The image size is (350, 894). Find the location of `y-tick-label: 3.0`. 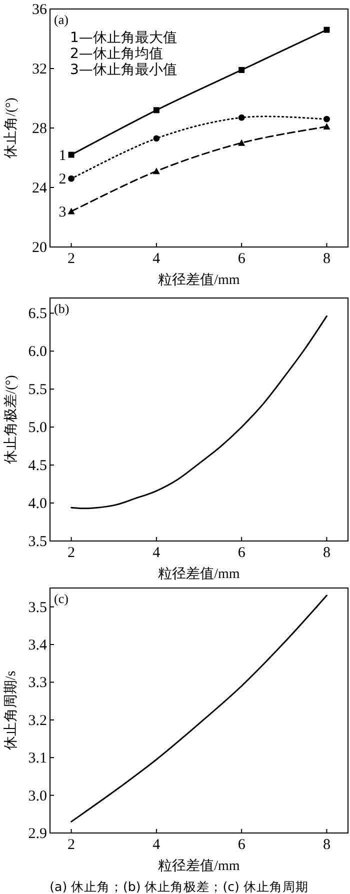

y-tick-label: 3.0 is located at coordinates (37, 796).